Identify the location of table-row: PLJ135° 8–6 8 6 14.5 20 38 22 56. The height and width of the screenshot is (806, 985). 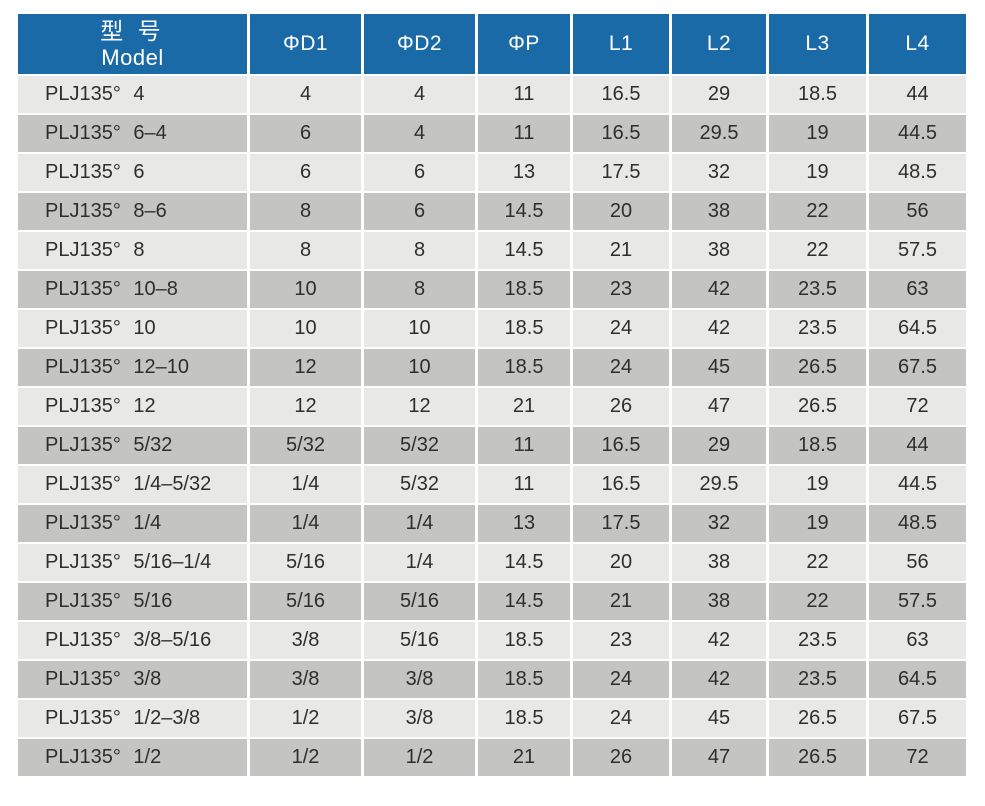
(492, 211).